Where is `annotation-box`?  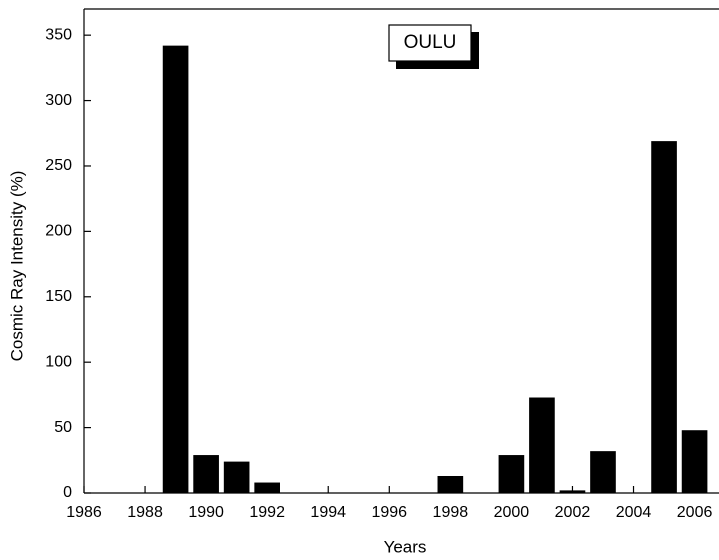 annotation-box is located at coordinates (430, 43).